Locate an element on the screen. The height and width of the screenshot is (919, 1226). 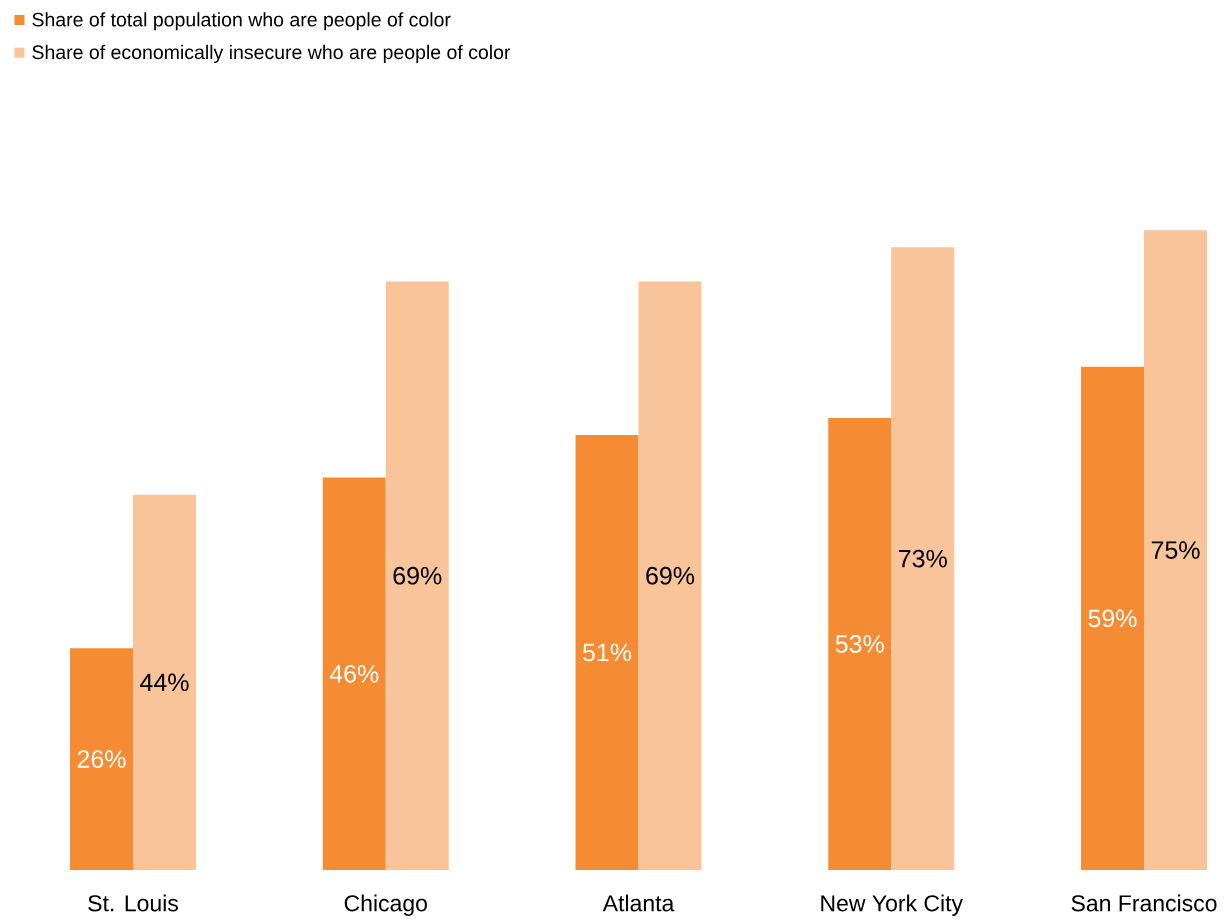
data-label: 59% is located at coordinates (1112, 618).